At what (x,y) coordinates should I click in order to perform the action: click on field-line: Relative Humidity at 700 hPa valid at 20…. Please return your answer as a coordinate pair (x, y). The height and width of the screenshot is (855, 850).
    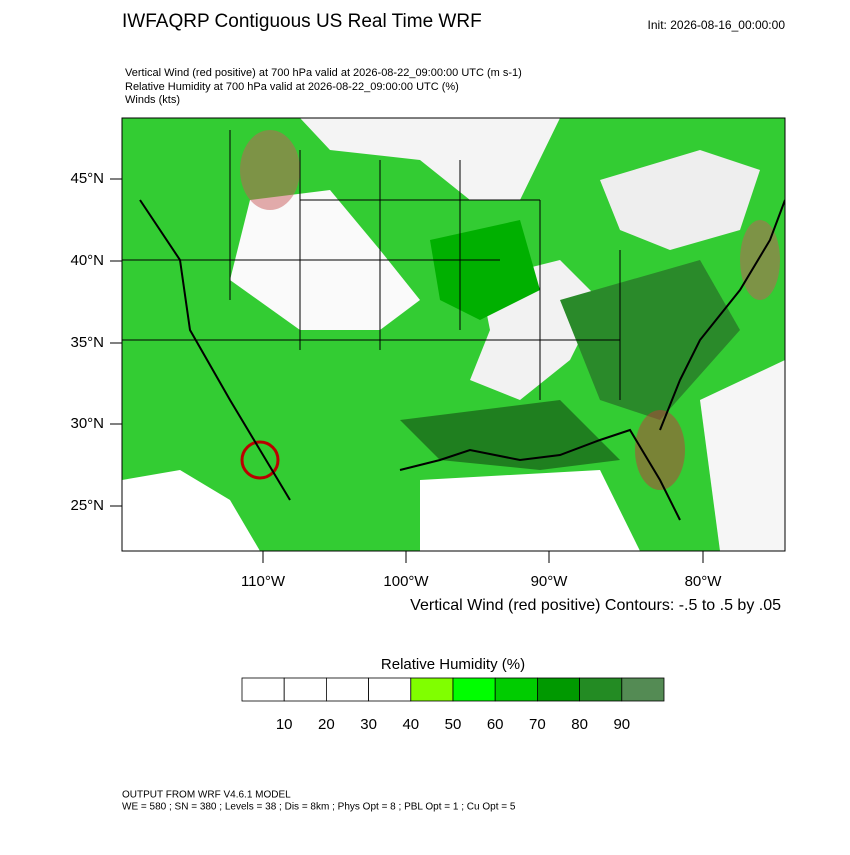
    Looking at the image, I should click on (292, 87).